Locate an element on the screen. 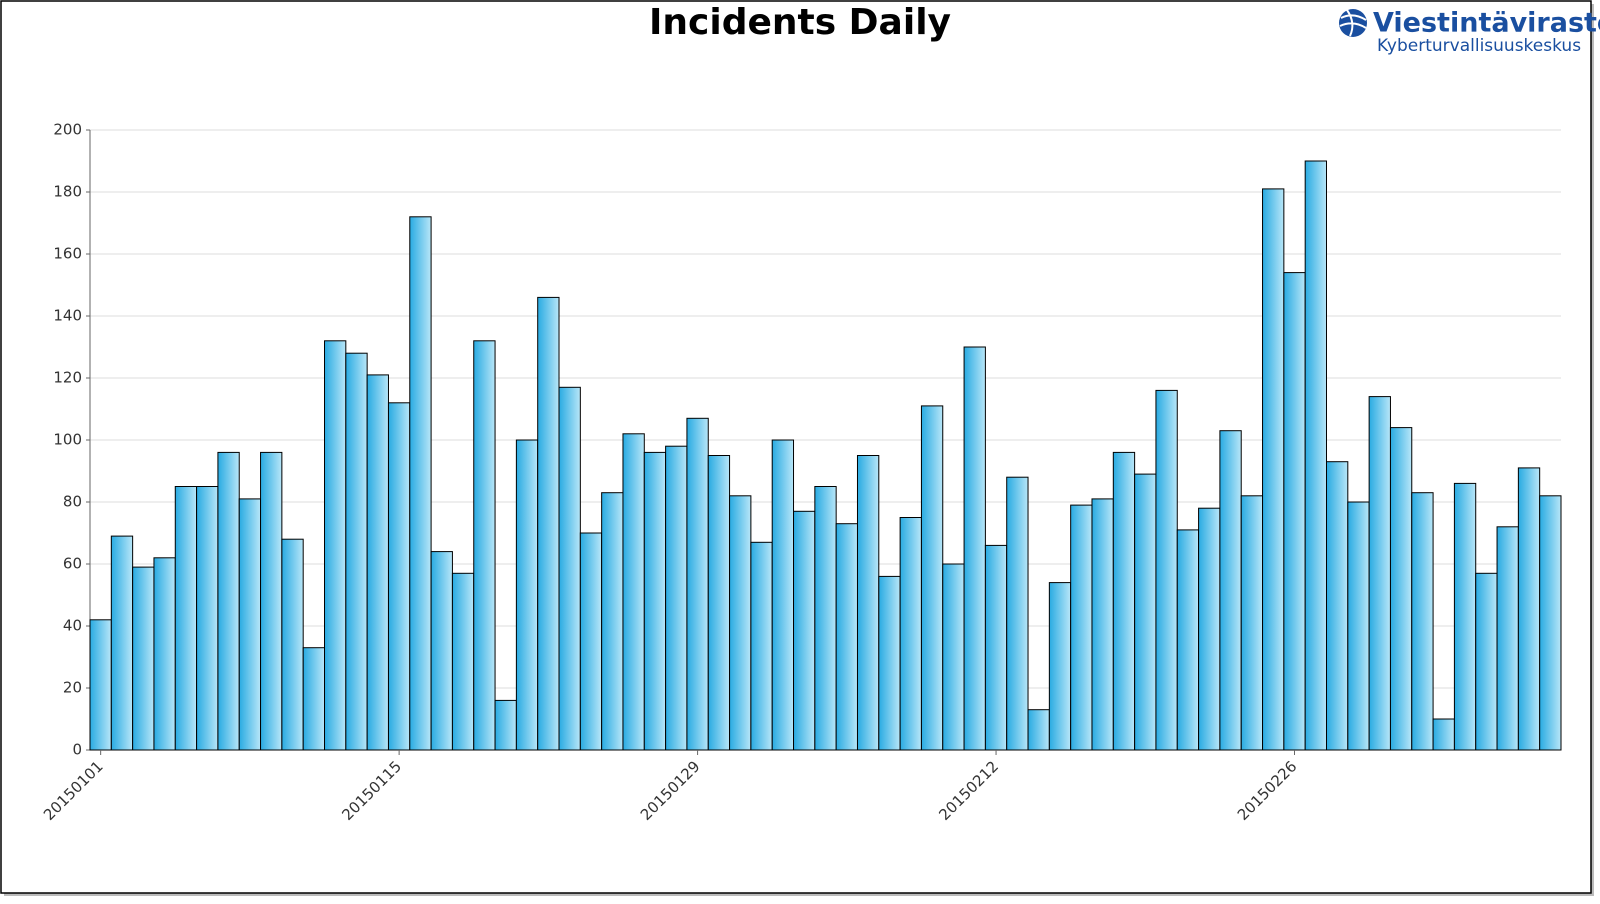 The height and width of the screenshot is (904, 1600). y-tick-label: 140 is located at coordinates (67, 316).